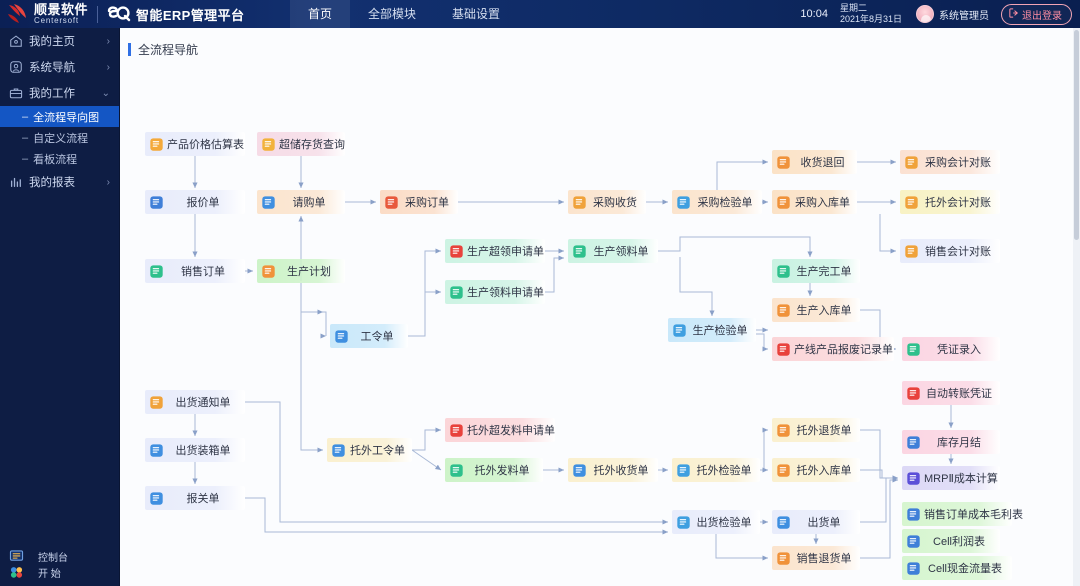  Describe the element at coordinates (195, 144) in the screenshot. I see `flow-node: 产品价格估算表` at that location.